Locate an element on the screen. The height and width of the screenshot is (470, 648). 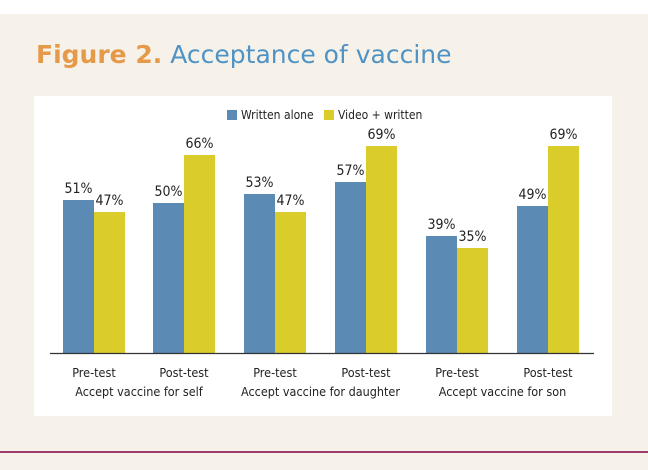
legend-label-2: Video + written is located at coordinates (380, 115).